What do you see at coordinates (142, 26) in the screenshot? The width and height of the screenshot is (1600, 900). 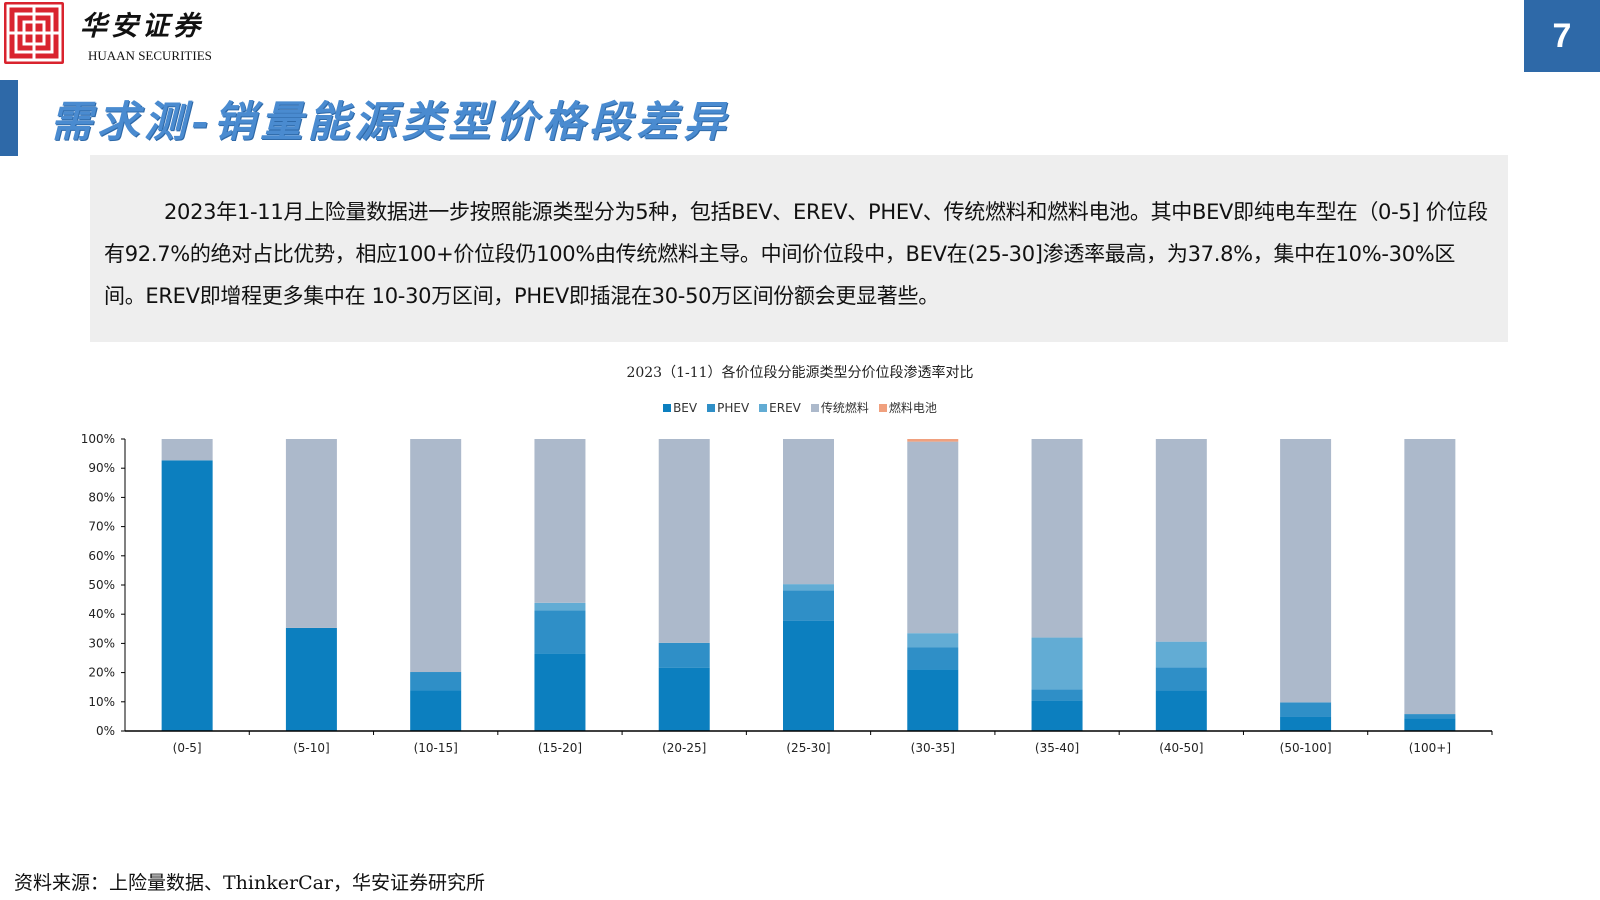 I see `company-name-cn: 华安证券` at bounding box center [142, 26].